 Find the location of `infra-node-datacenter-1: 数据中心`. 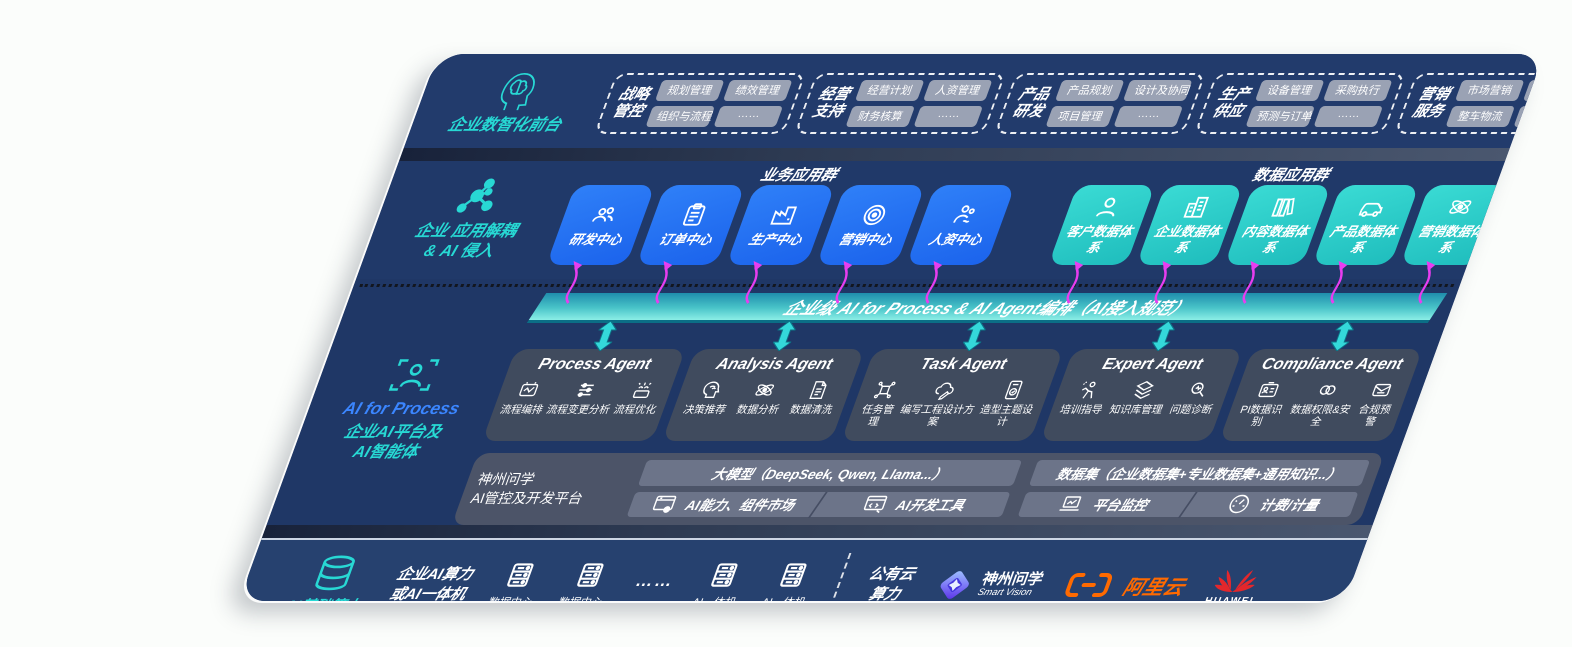

infra-node-datacenter-1: 数据中心 is located at coordinates (517, 580).